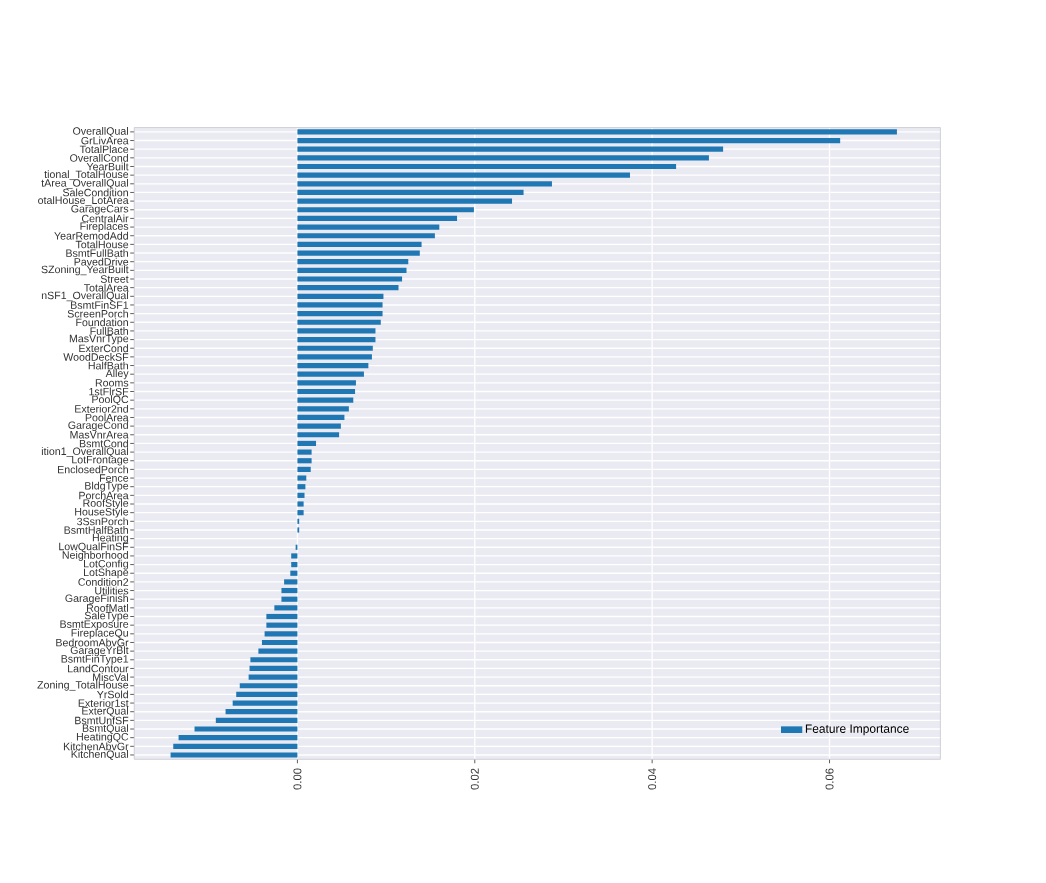 This screenshot has height=883, width=1046. Describe the element at coordinates (107, 486) in the screenshot. I see `y-tick-label: BldgType` at that location.